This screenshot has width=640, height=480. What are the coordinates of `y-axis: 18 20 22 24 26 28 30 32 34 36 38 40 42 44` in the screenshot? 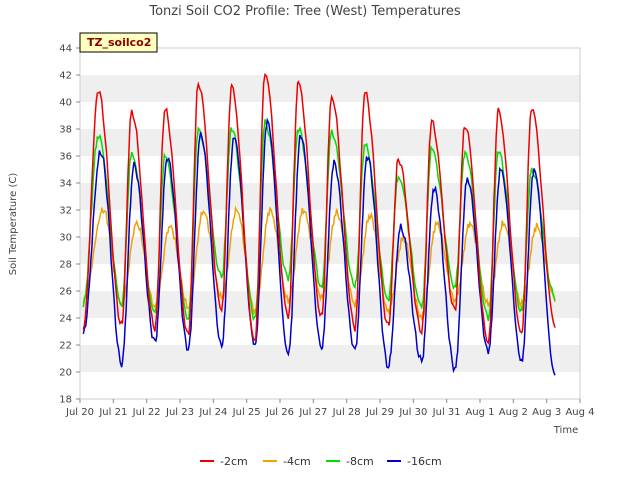 It's located at (69, 225).